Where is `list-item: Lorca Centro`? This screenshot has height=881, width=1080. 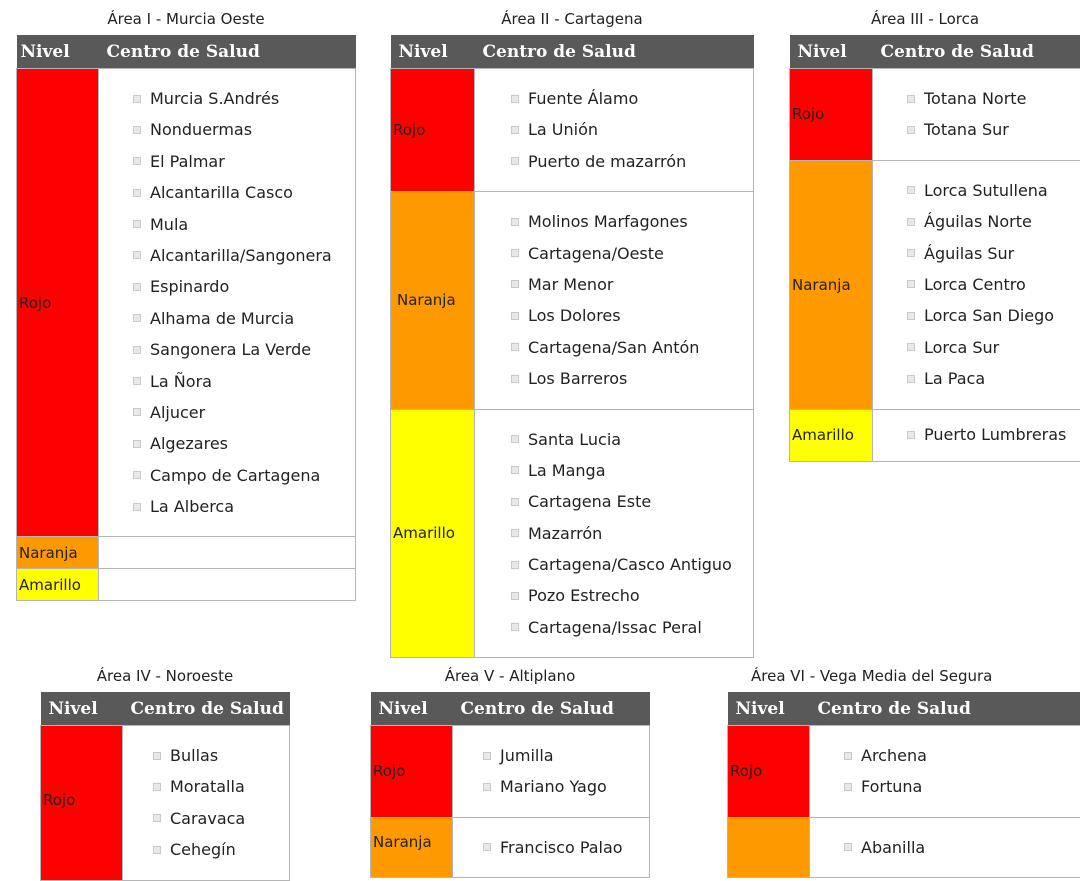 list-item: Lorca Centro is located at coordinates (993, 284).